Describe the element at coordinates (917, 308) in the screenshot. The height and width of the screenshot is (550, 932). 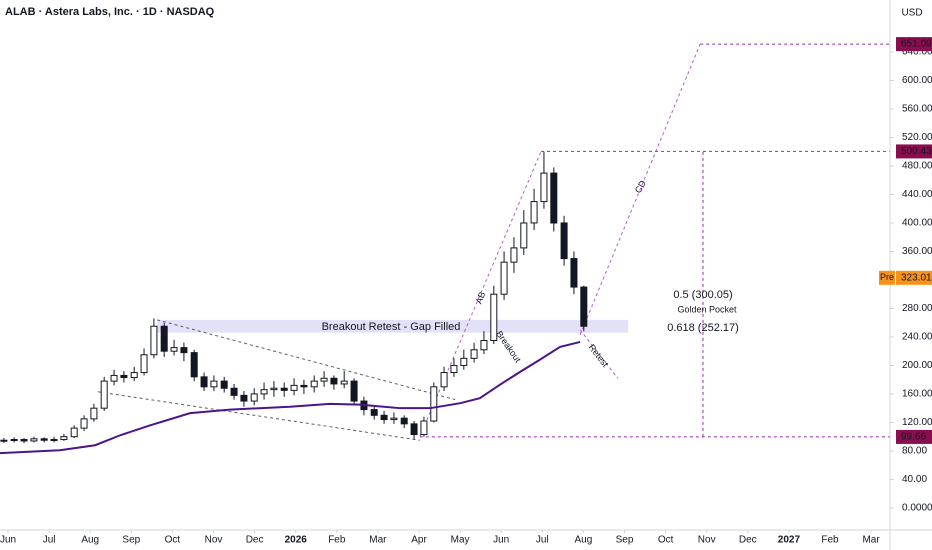
I see `y-tick-label: 280.00` at that location.